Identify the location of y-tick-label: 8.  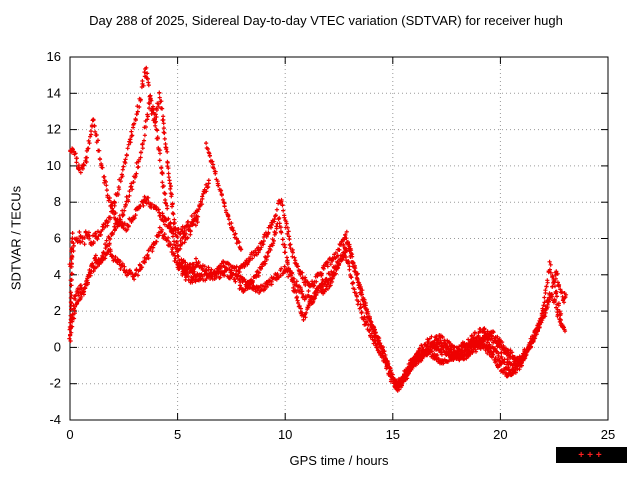
(57, 201).